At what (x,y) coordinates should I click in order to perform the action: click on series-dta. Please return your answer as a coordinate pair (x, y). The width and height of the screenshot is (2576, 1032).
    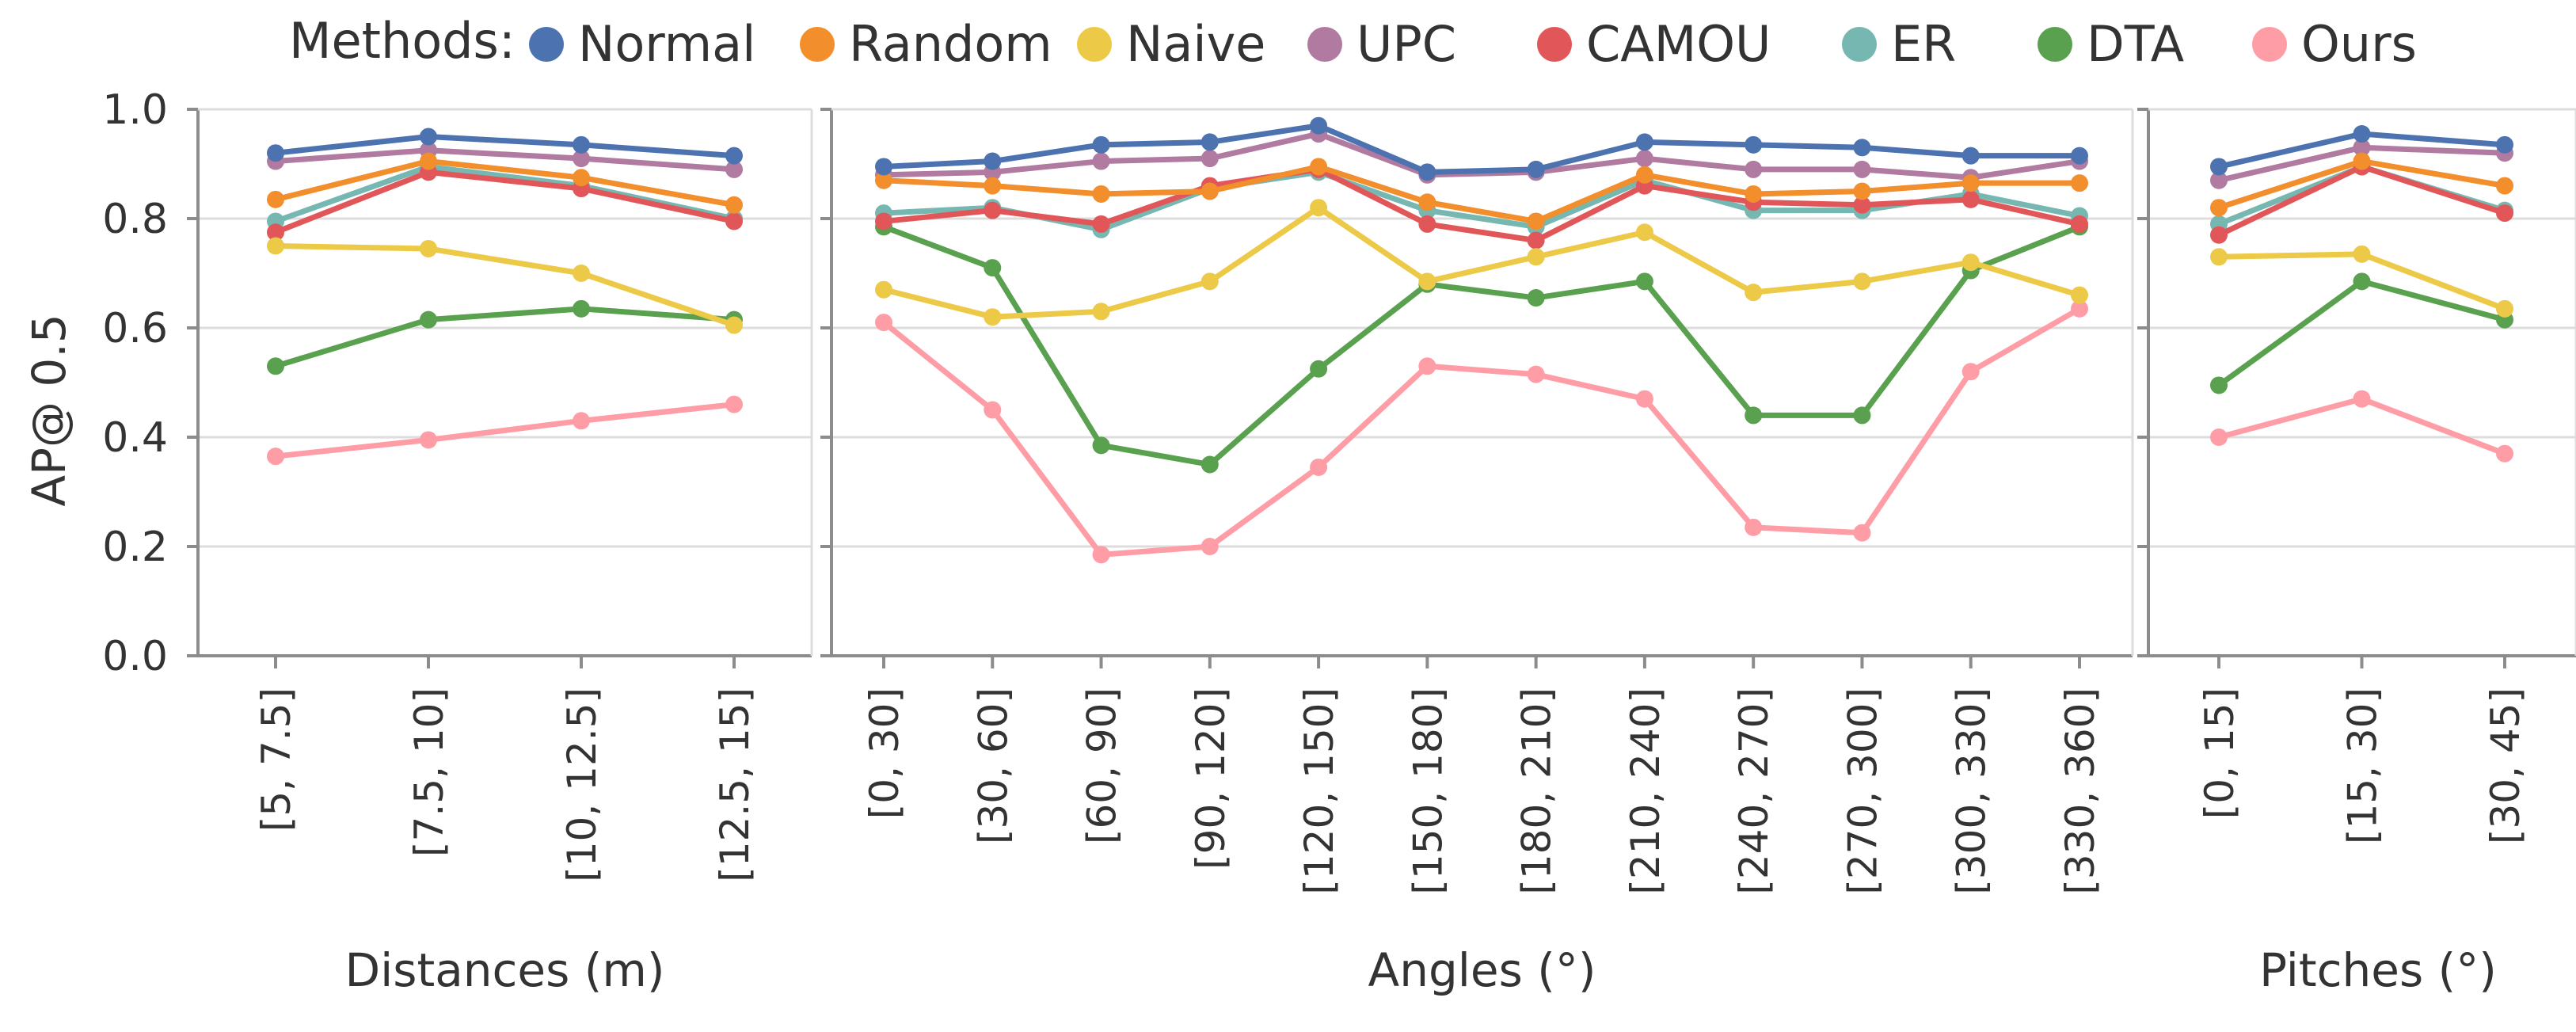
    Looking at the image, I should click on (1481, 346).